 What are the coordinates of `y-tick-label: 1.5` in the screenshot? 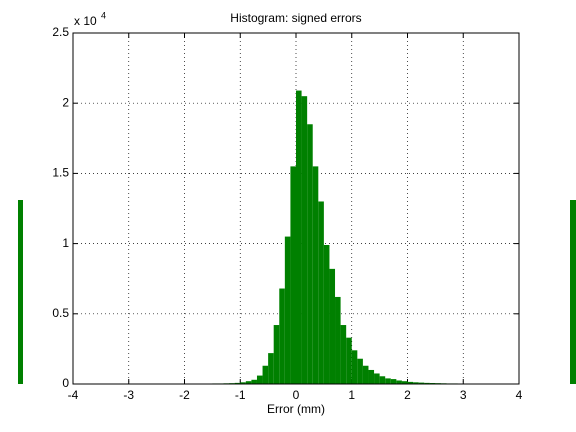 It's located at (60, 173).